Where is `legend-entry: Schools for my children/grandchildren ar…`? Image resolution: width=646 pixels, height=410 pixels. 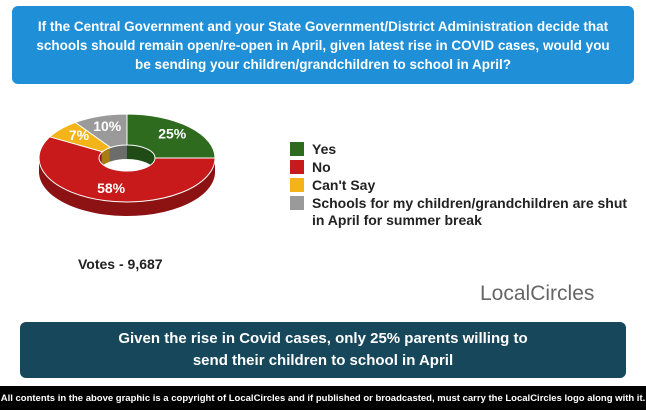 legend-entry: Schools for my children/grandchildren ar… is located at coordinates (460, 212).